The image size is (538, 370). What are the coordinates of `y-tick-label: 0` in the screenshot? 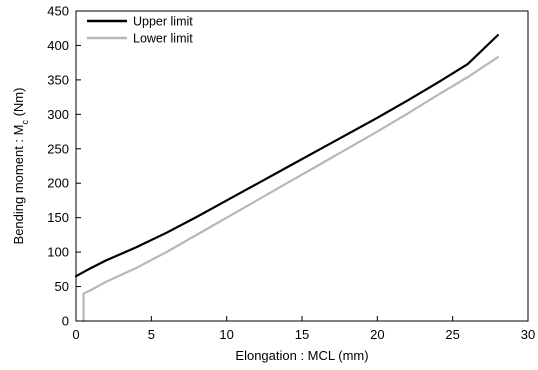 It's located at (65, 321).